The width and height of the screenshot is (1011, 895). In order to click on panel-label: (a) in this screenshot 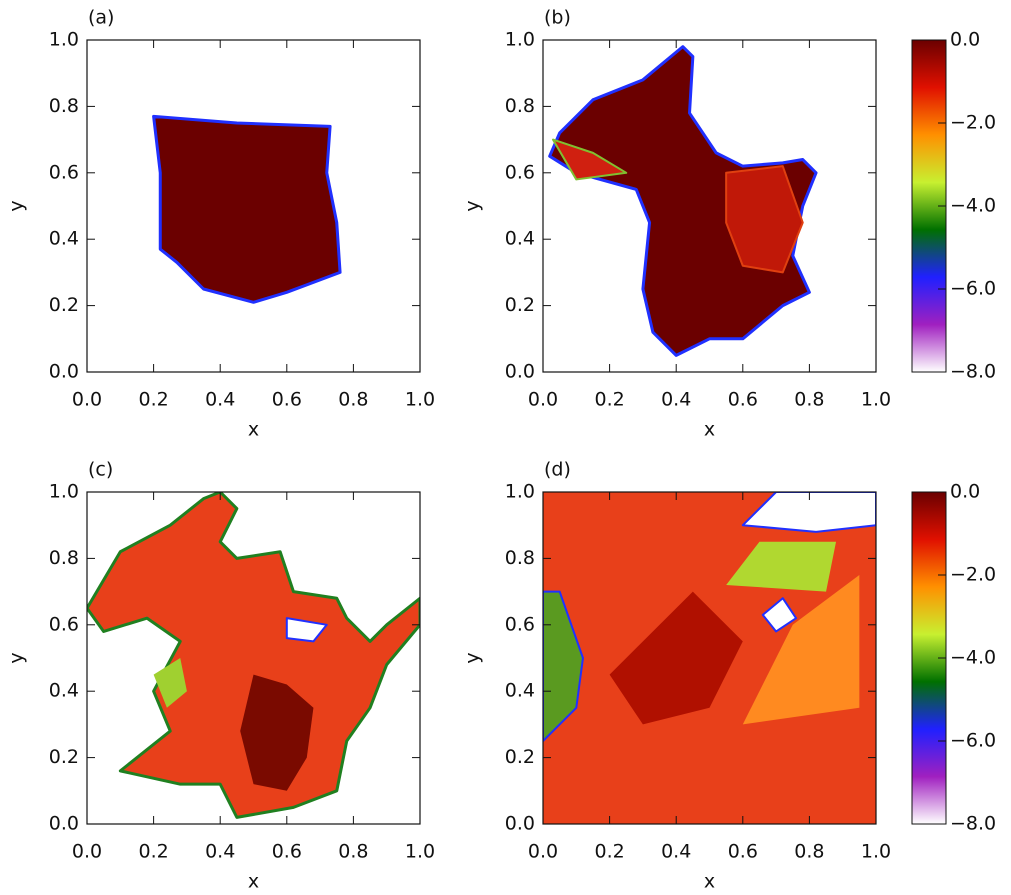, I will do `click(101, 18)`.